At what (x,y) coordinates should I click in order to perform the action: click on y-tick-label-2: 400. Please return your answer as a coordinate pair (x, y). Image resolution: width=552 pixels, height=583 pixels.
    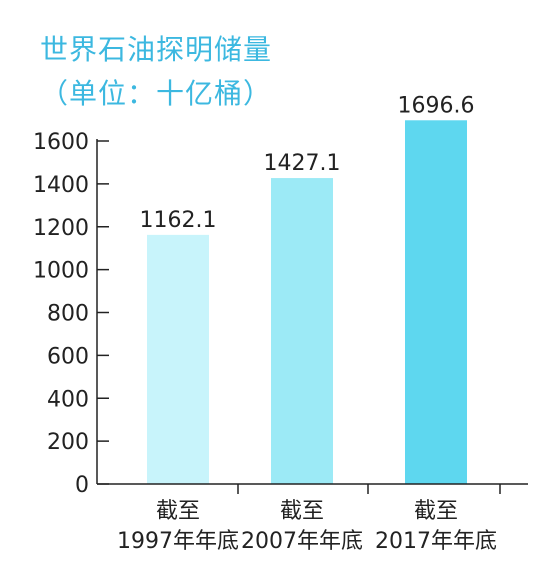
    Looking at the image, I should click on (68, 399).